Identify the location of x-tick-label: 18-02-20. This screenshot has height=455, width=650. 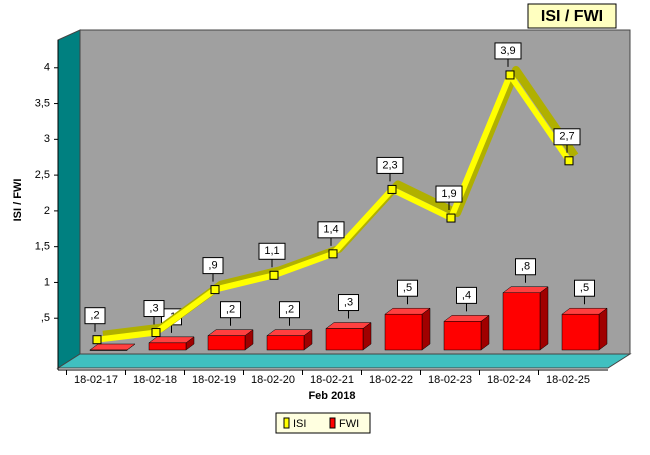
(273, 380).